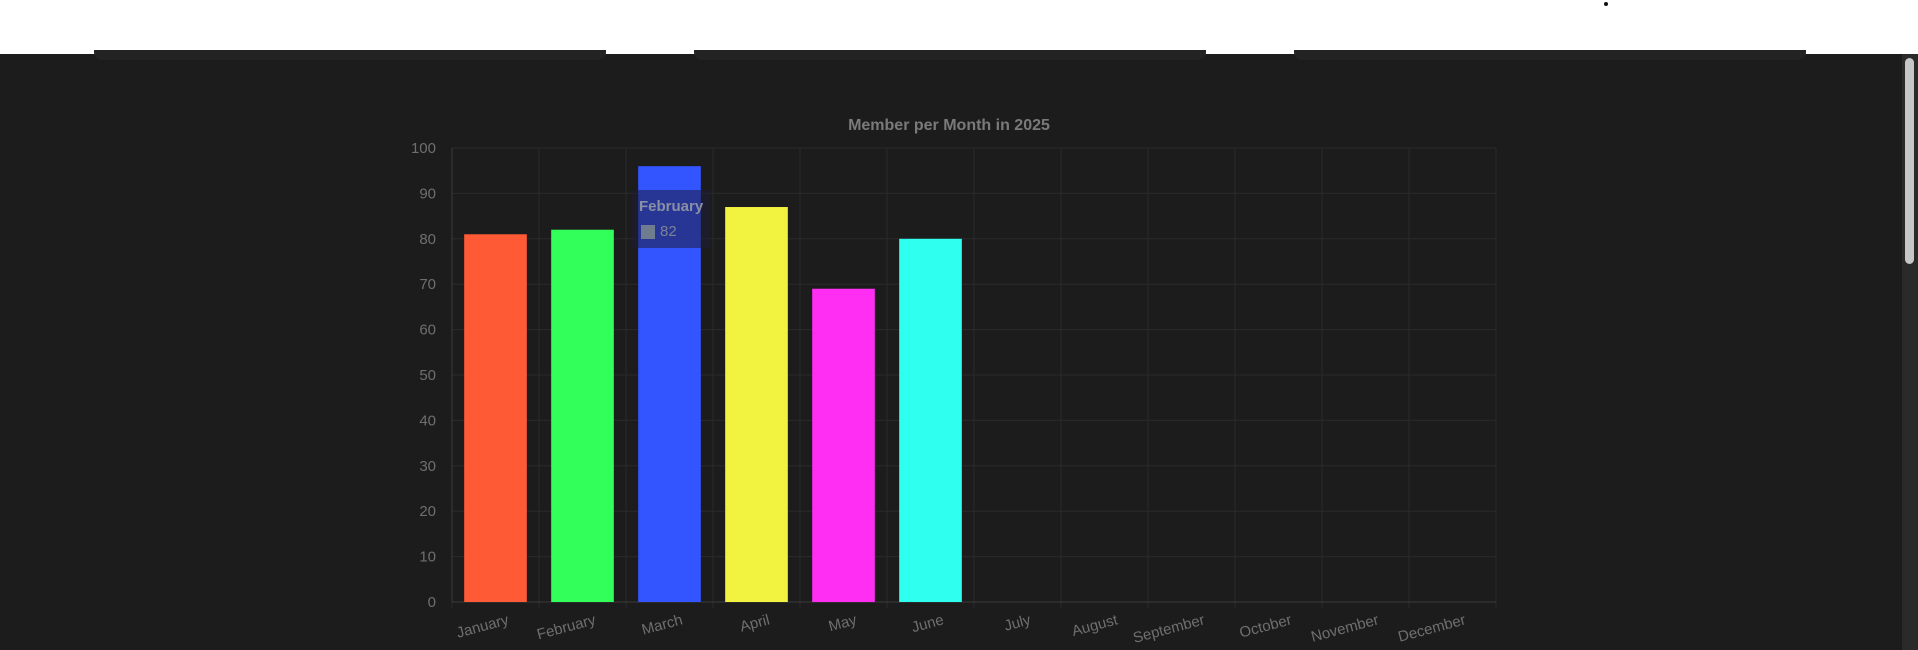 The height and width of the screenshot is (650, 1918). I want to click on y-tick-label: 20, so click(427, 511).